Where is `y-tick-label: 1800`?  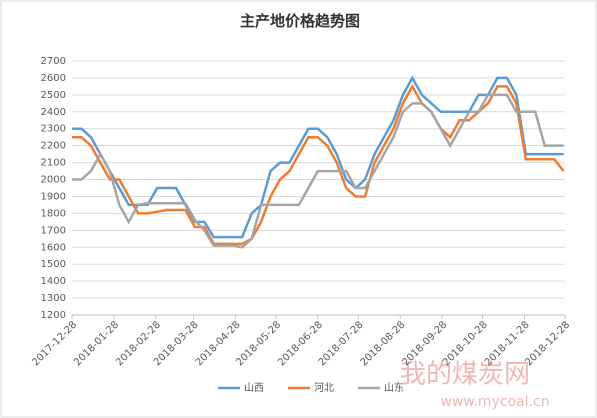
y-tick-label: 1800 is located at coordinates (53, 213).